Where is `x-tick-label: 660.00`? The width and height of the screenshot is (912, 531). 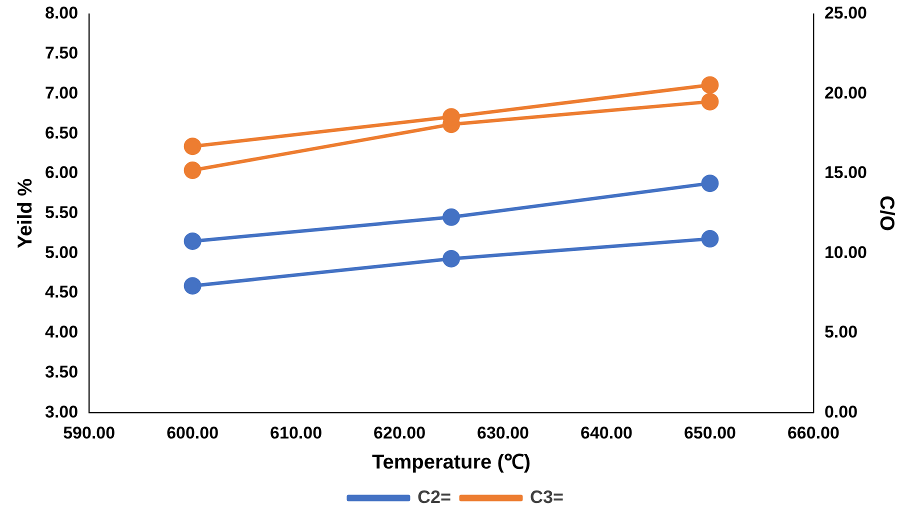
x-tick-label: 660.00 is located at coordinates (813, 432).